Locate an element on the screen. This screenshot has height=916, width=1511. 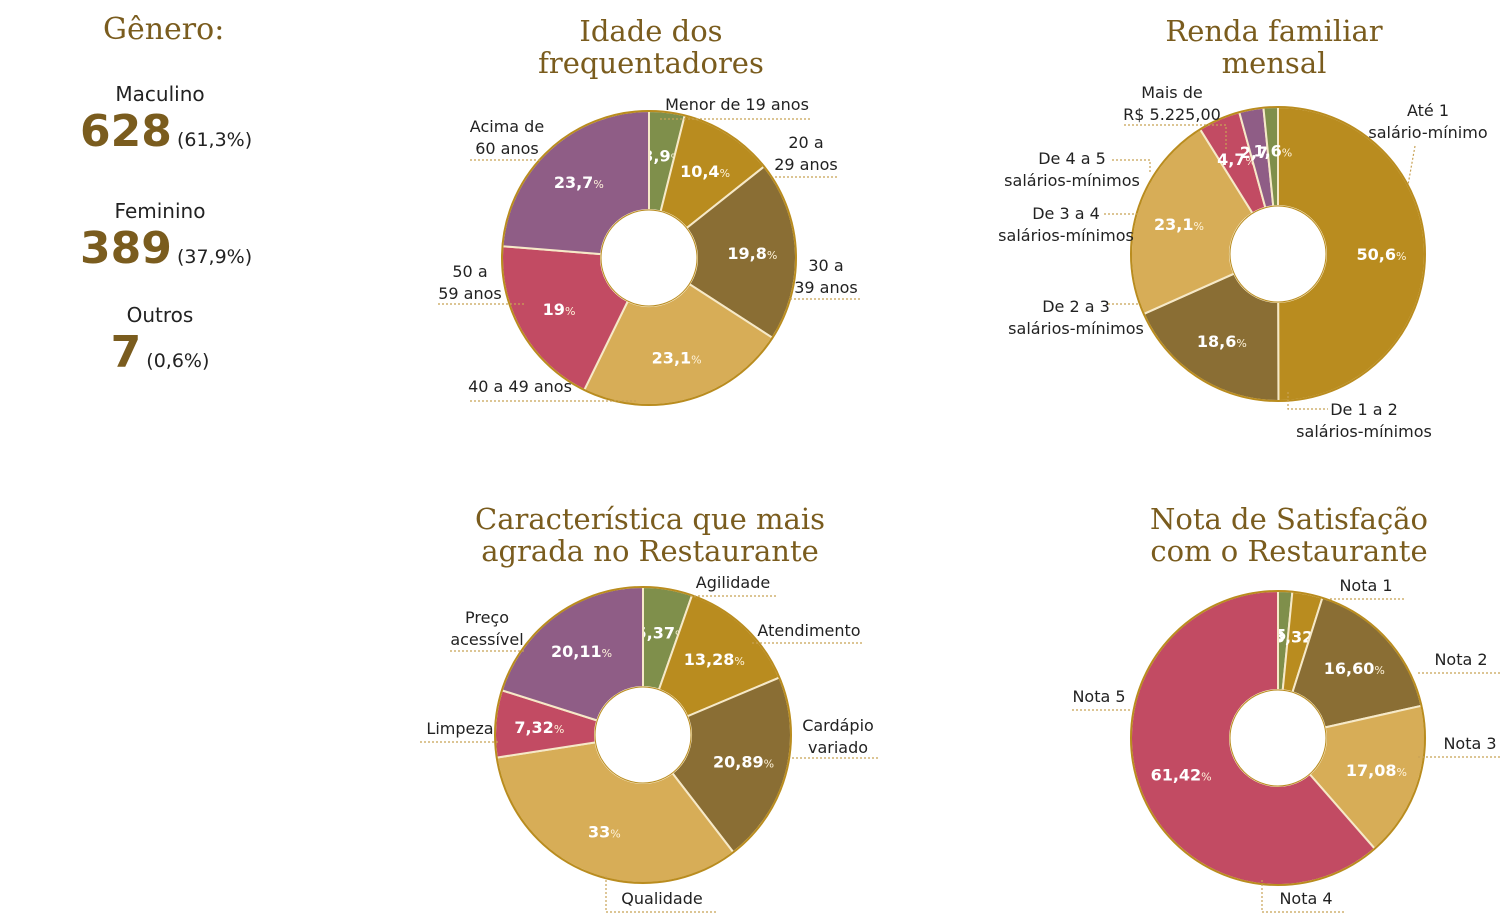
gender-female: Feminino 389 (37,9%) is located at coordinates (166, 236).